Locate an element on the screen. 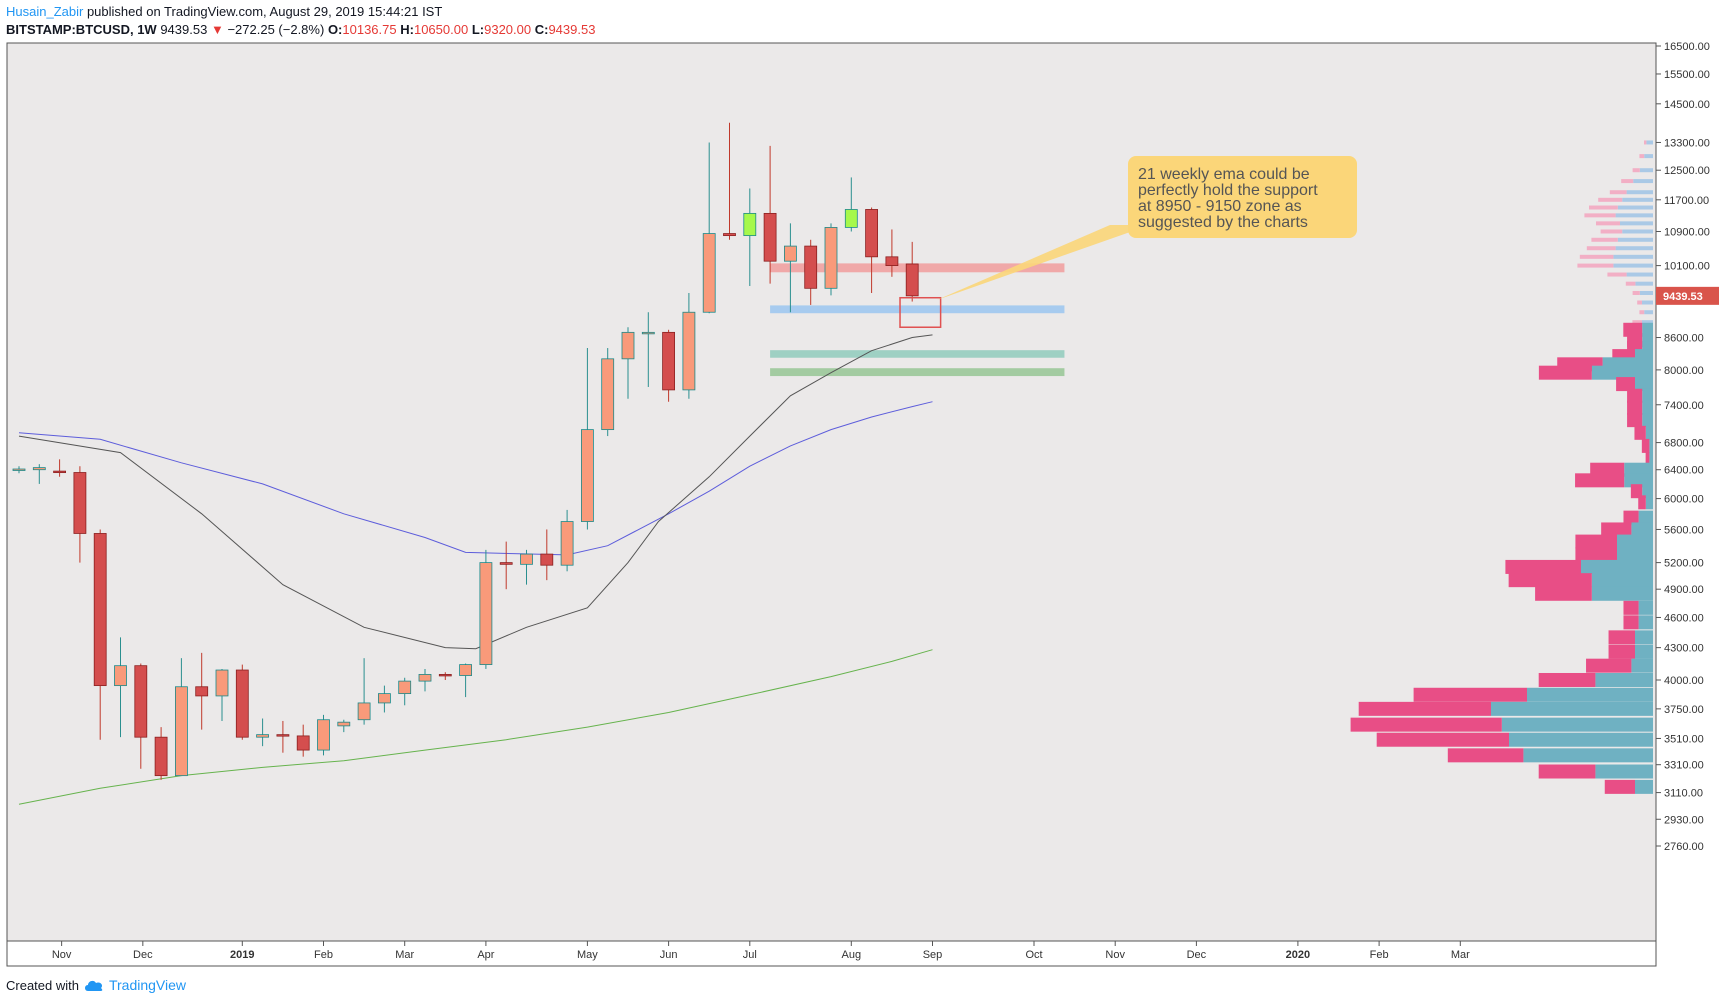 This screenshot has width=1722, height=1002. callout-text-line: at 8950 - 9150 zone as is located at coordinates (1220, 206).